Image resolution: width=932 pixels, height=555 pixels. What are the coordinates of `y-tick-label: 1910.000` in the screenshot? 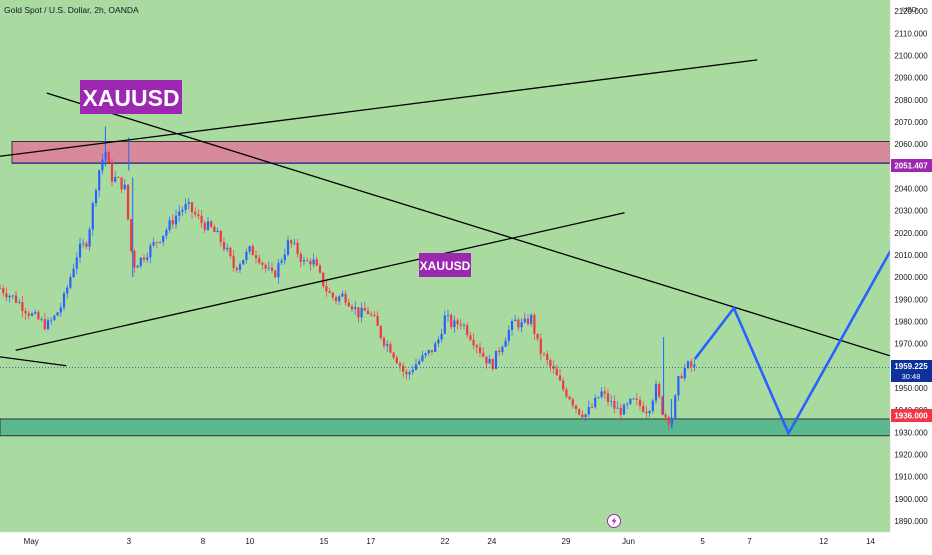 It's located at (911, 477).